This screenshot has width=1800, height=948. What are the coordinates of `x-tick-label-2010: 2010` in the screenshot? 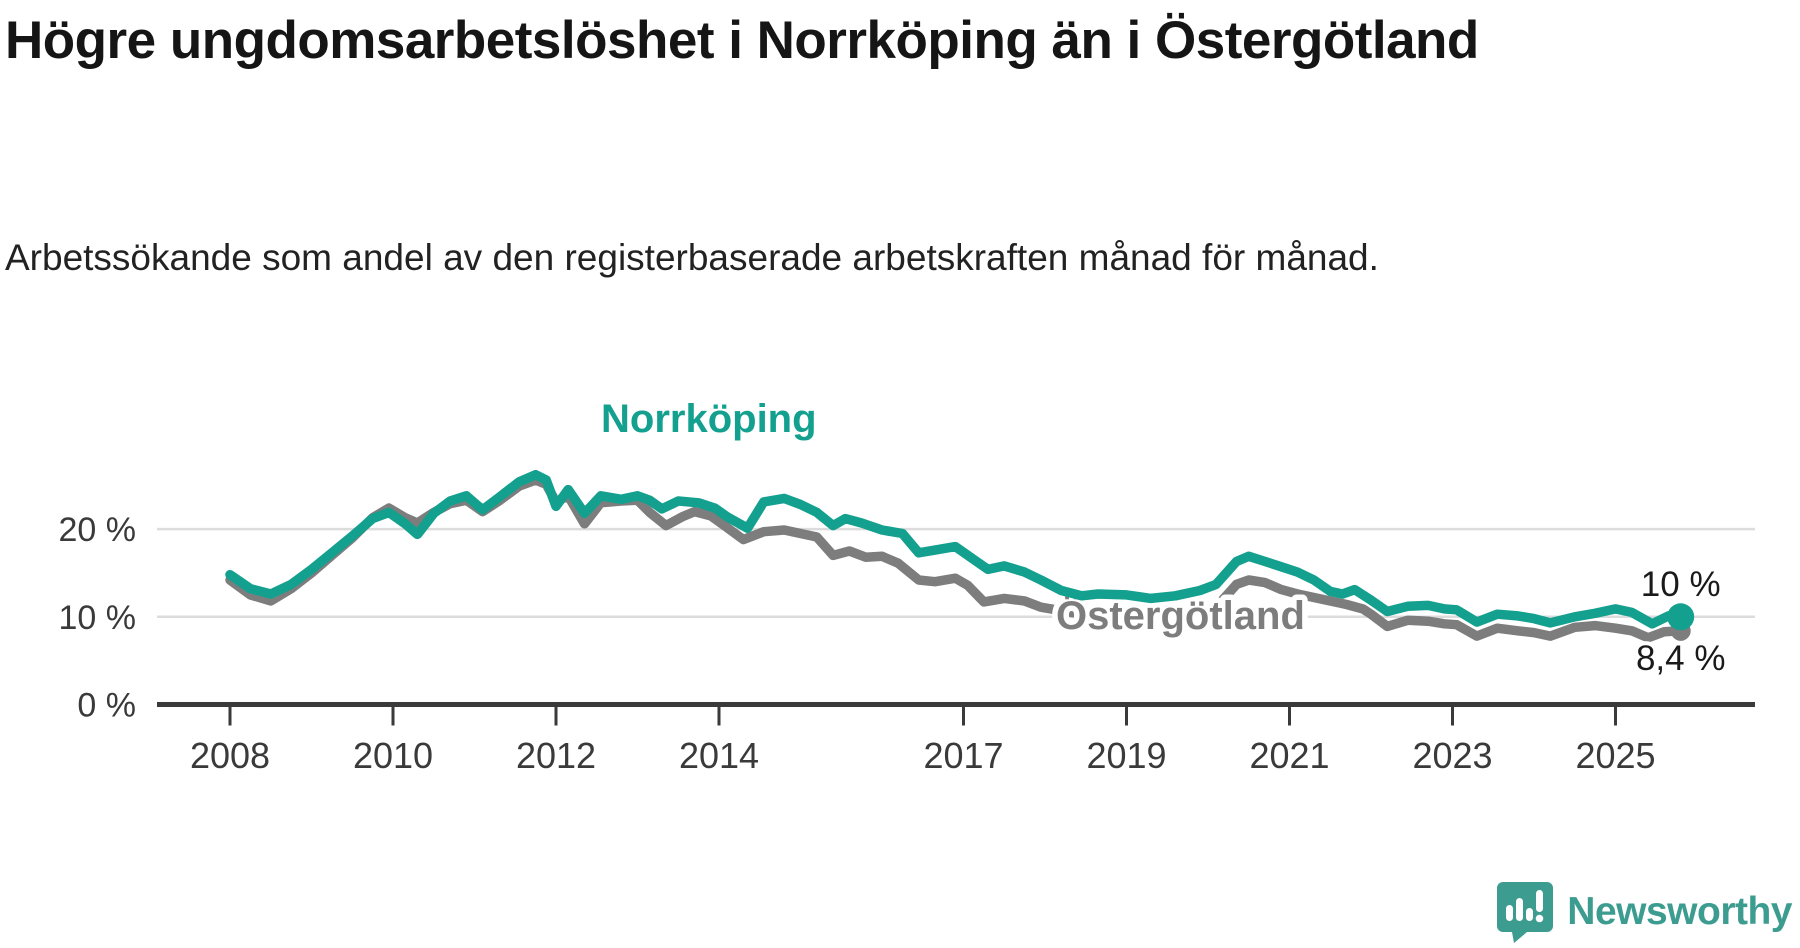 It's located at (393, 755).